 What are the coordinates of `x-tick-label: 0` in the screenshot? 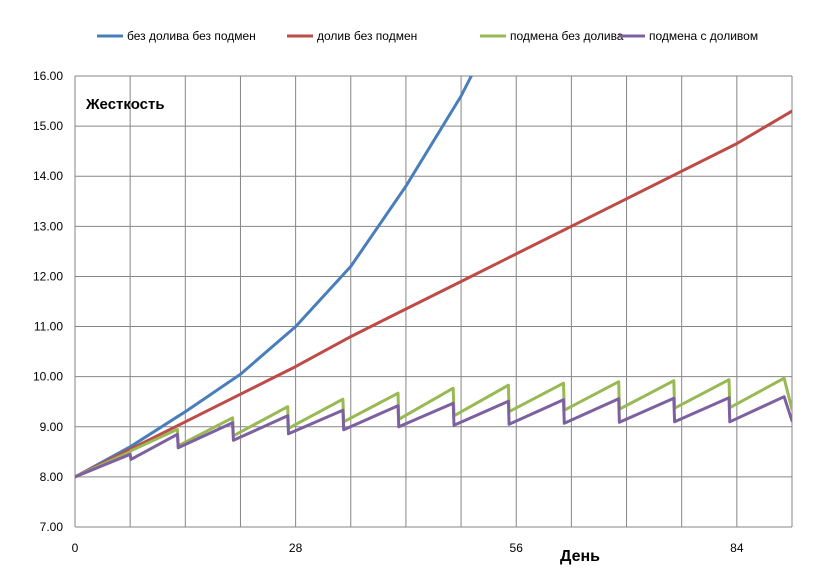 It's located at (75, 548).